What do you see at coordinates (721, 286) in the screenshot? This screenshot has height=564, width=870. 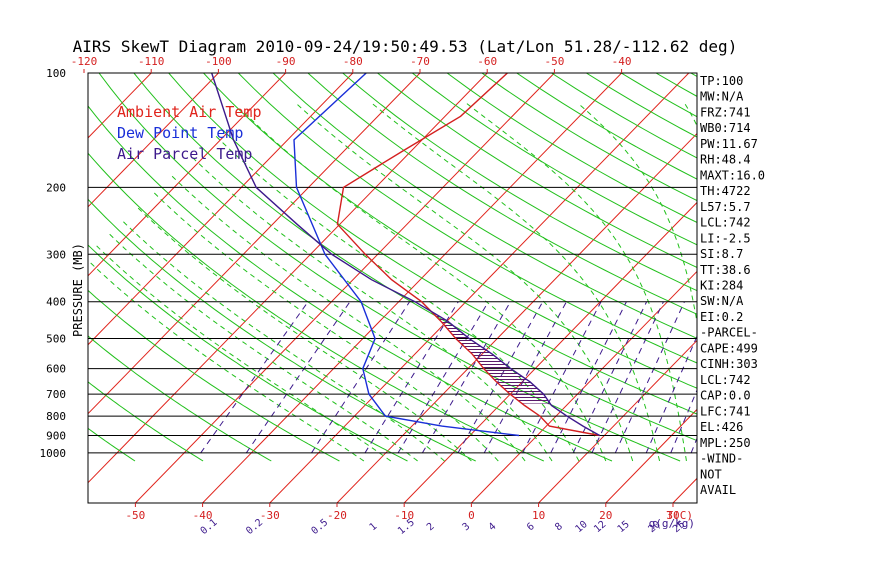 I see `sounding-index-value: KI:284` at bounding box center [721, 286].